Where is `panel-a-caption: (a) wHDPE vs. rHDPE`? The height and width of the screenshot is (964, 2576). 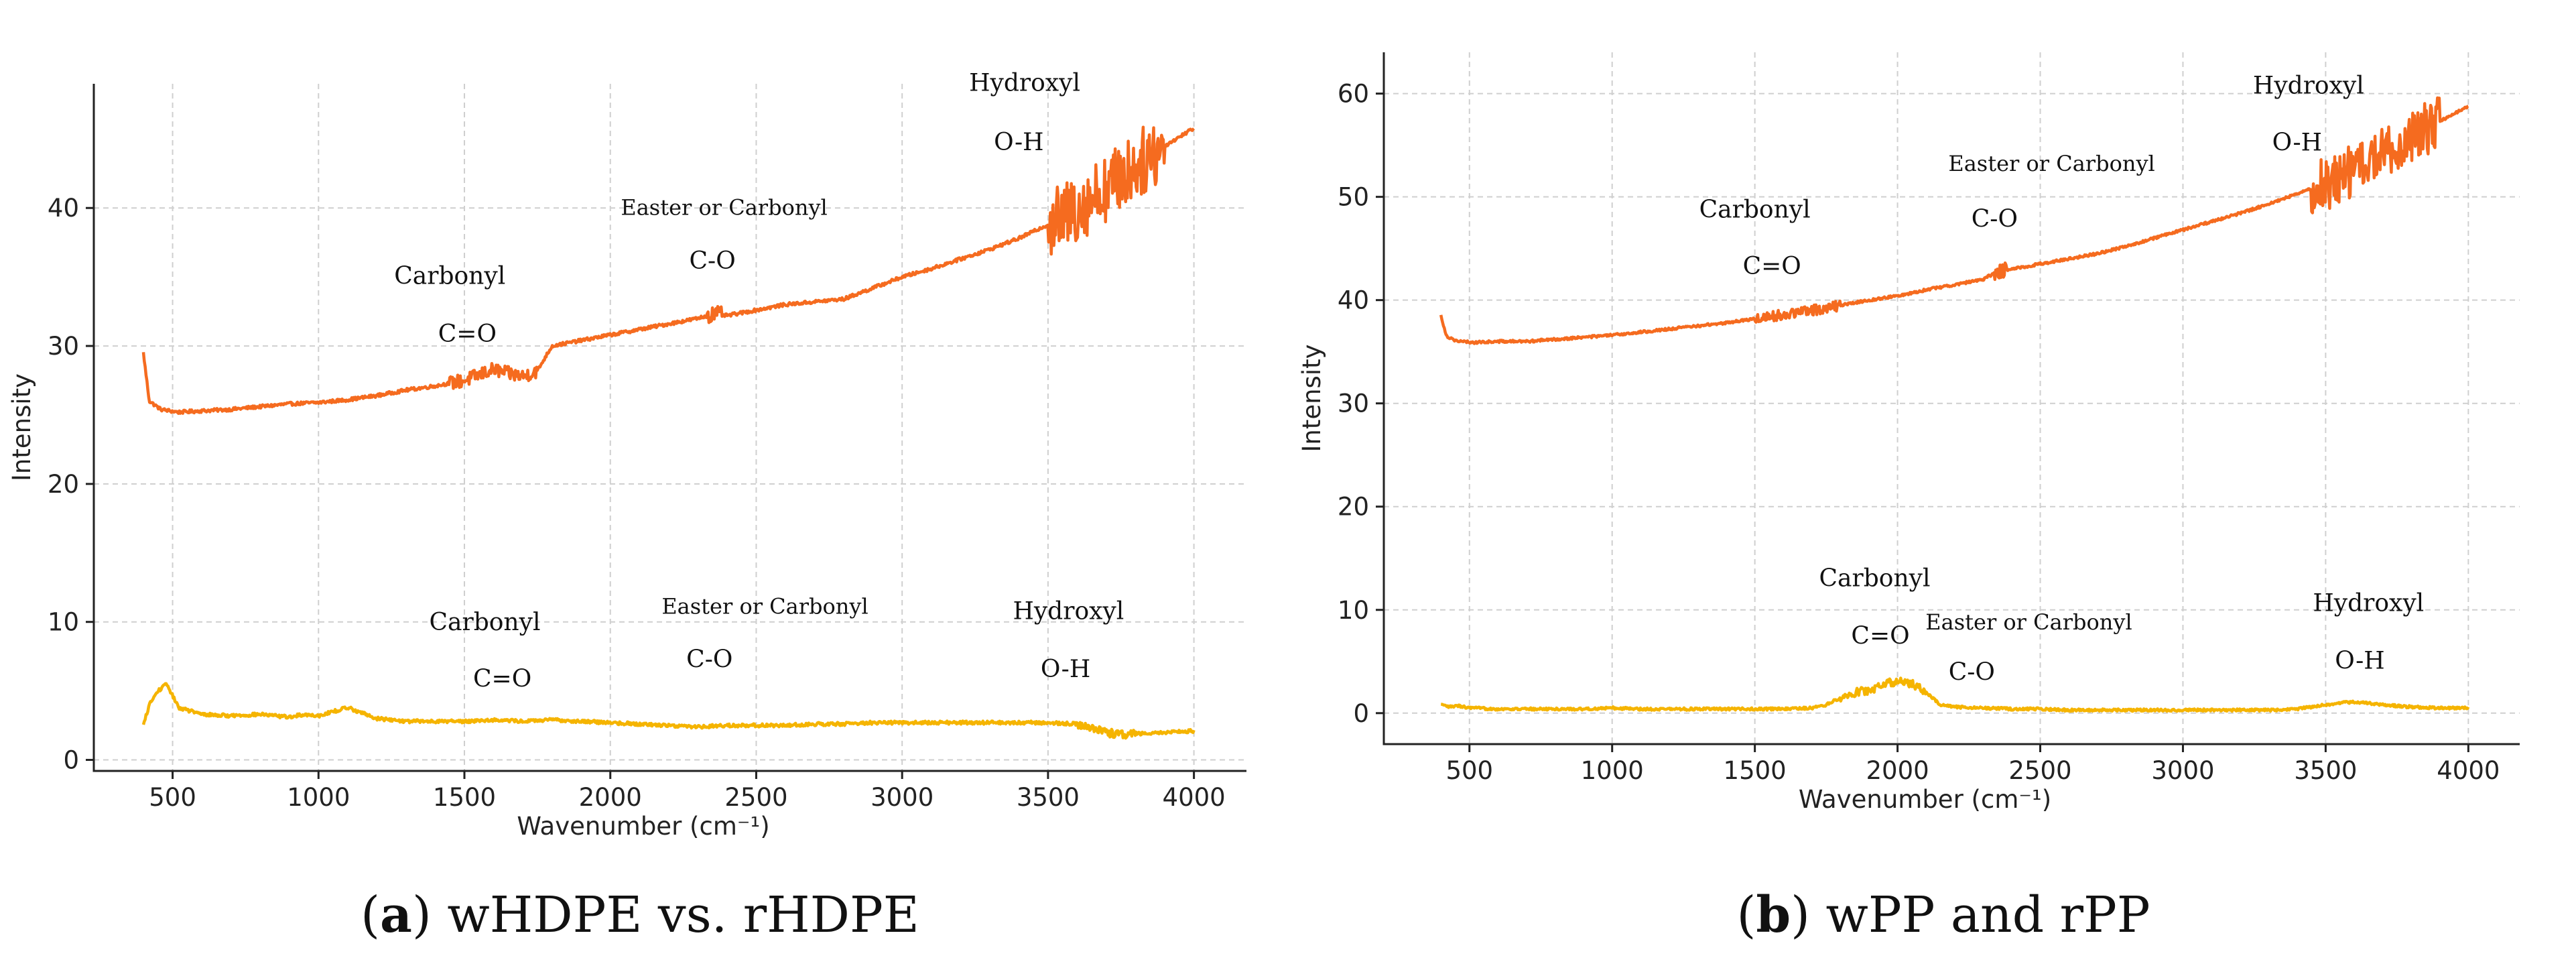 panel-a-caption: (a) wHDPE vs. rHDPE is located at coordinates (640, 915).